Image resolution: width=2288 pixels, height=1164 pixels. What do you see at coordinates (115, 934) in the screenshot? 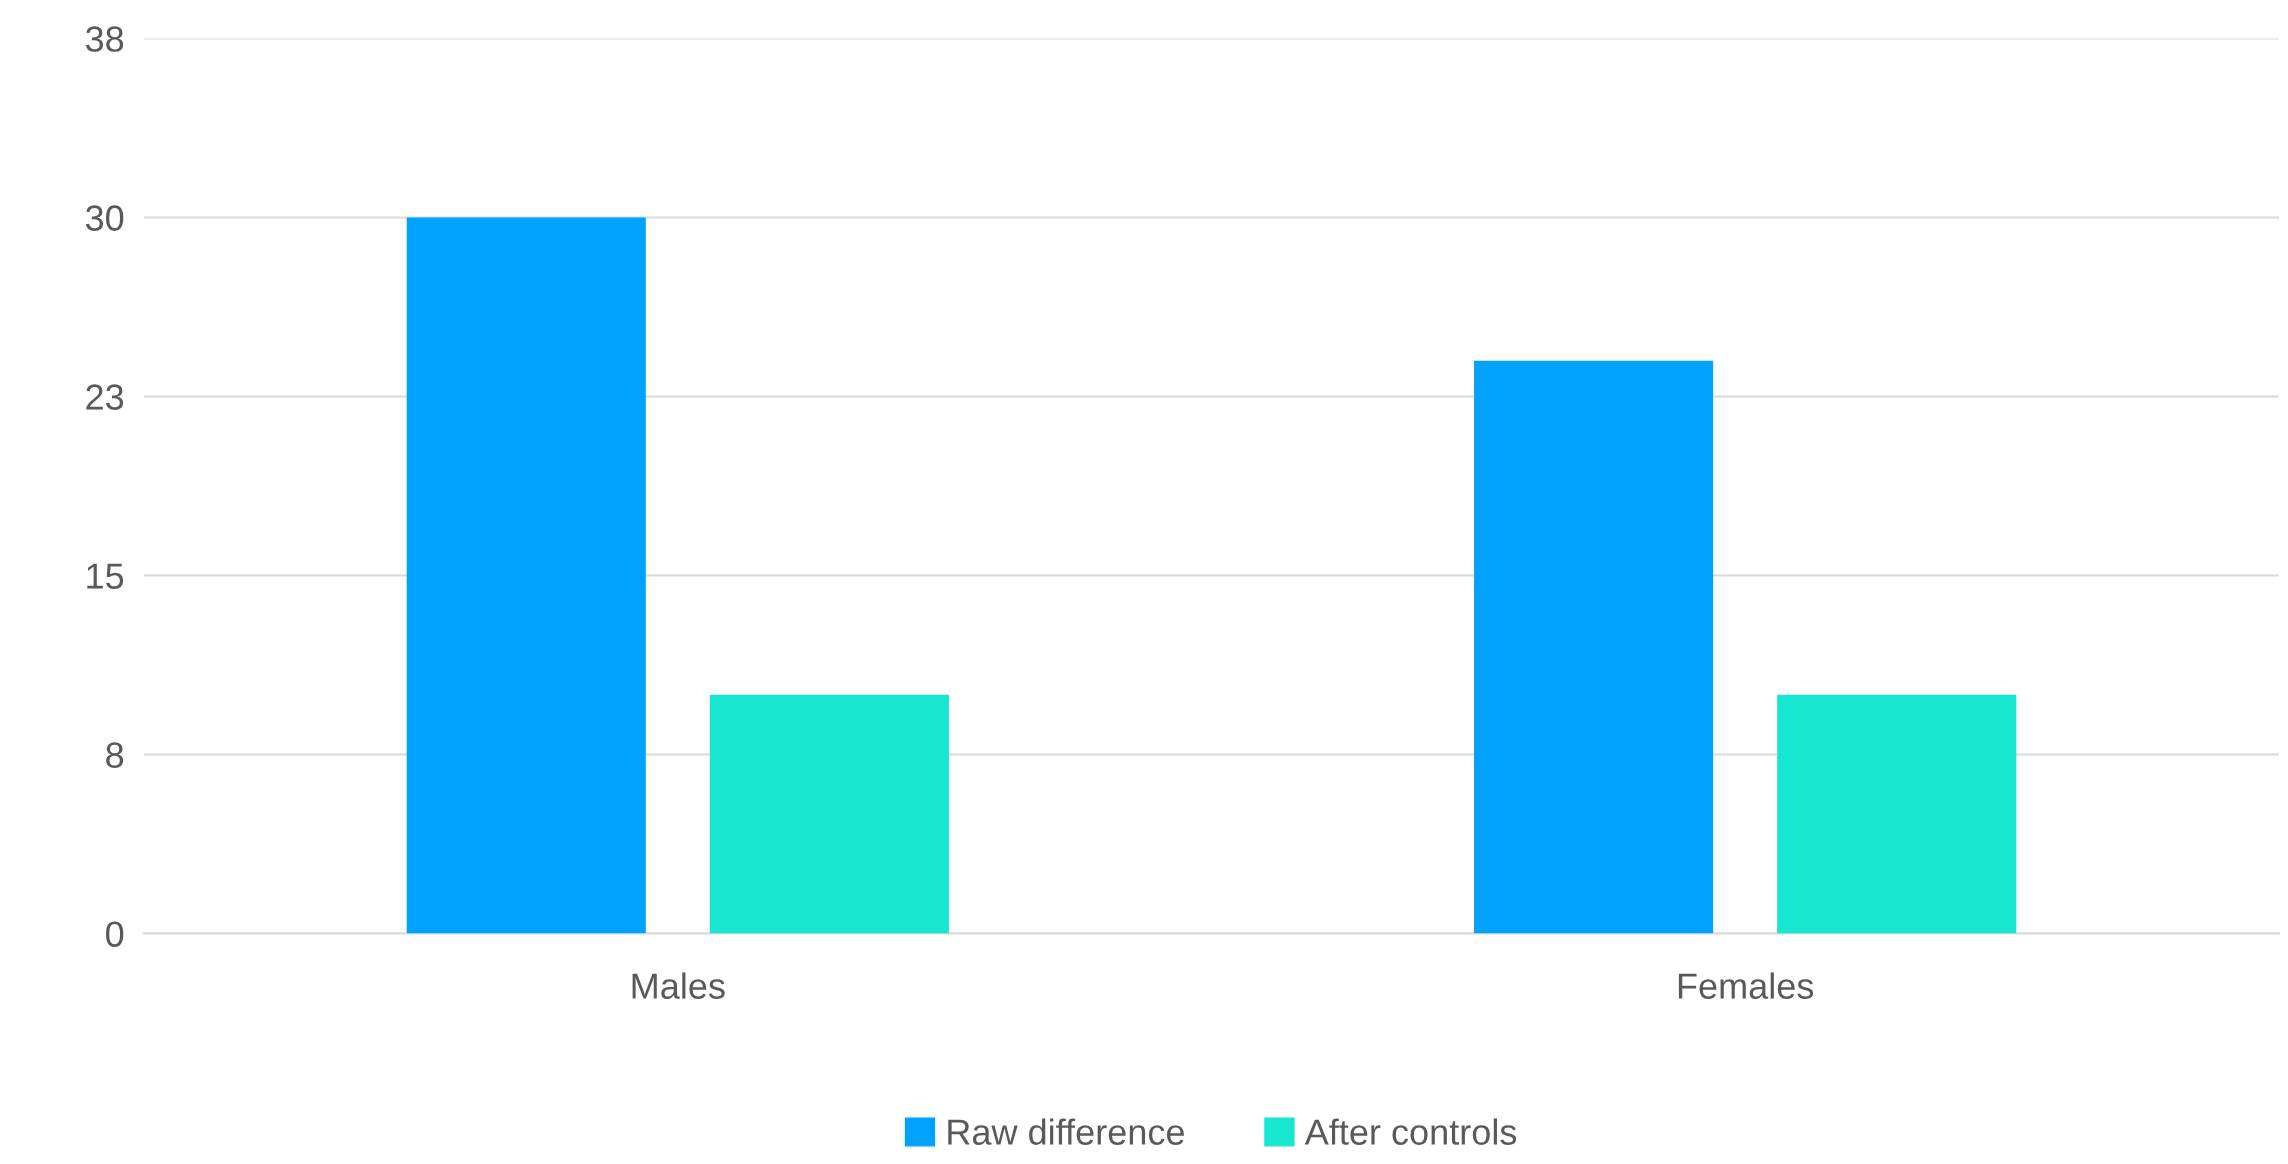
I see `y-tick-label: 0` at bounding box center [115, 934].